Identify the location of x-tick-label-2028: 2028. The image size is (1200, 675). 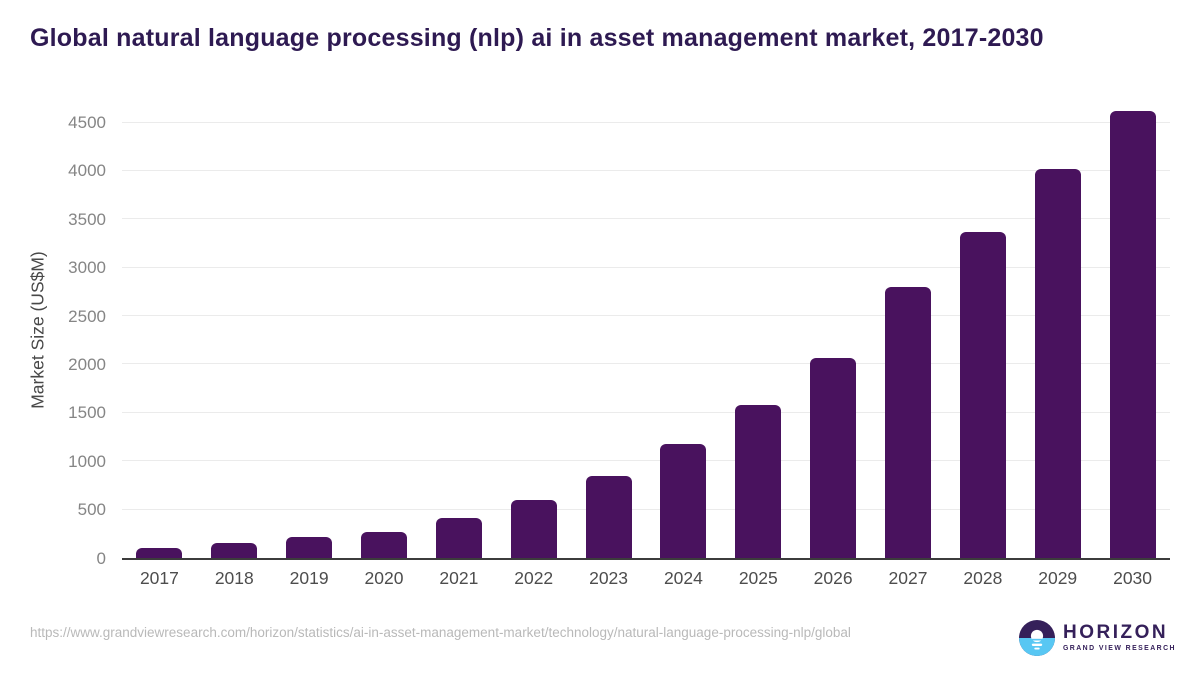
(983, 578).